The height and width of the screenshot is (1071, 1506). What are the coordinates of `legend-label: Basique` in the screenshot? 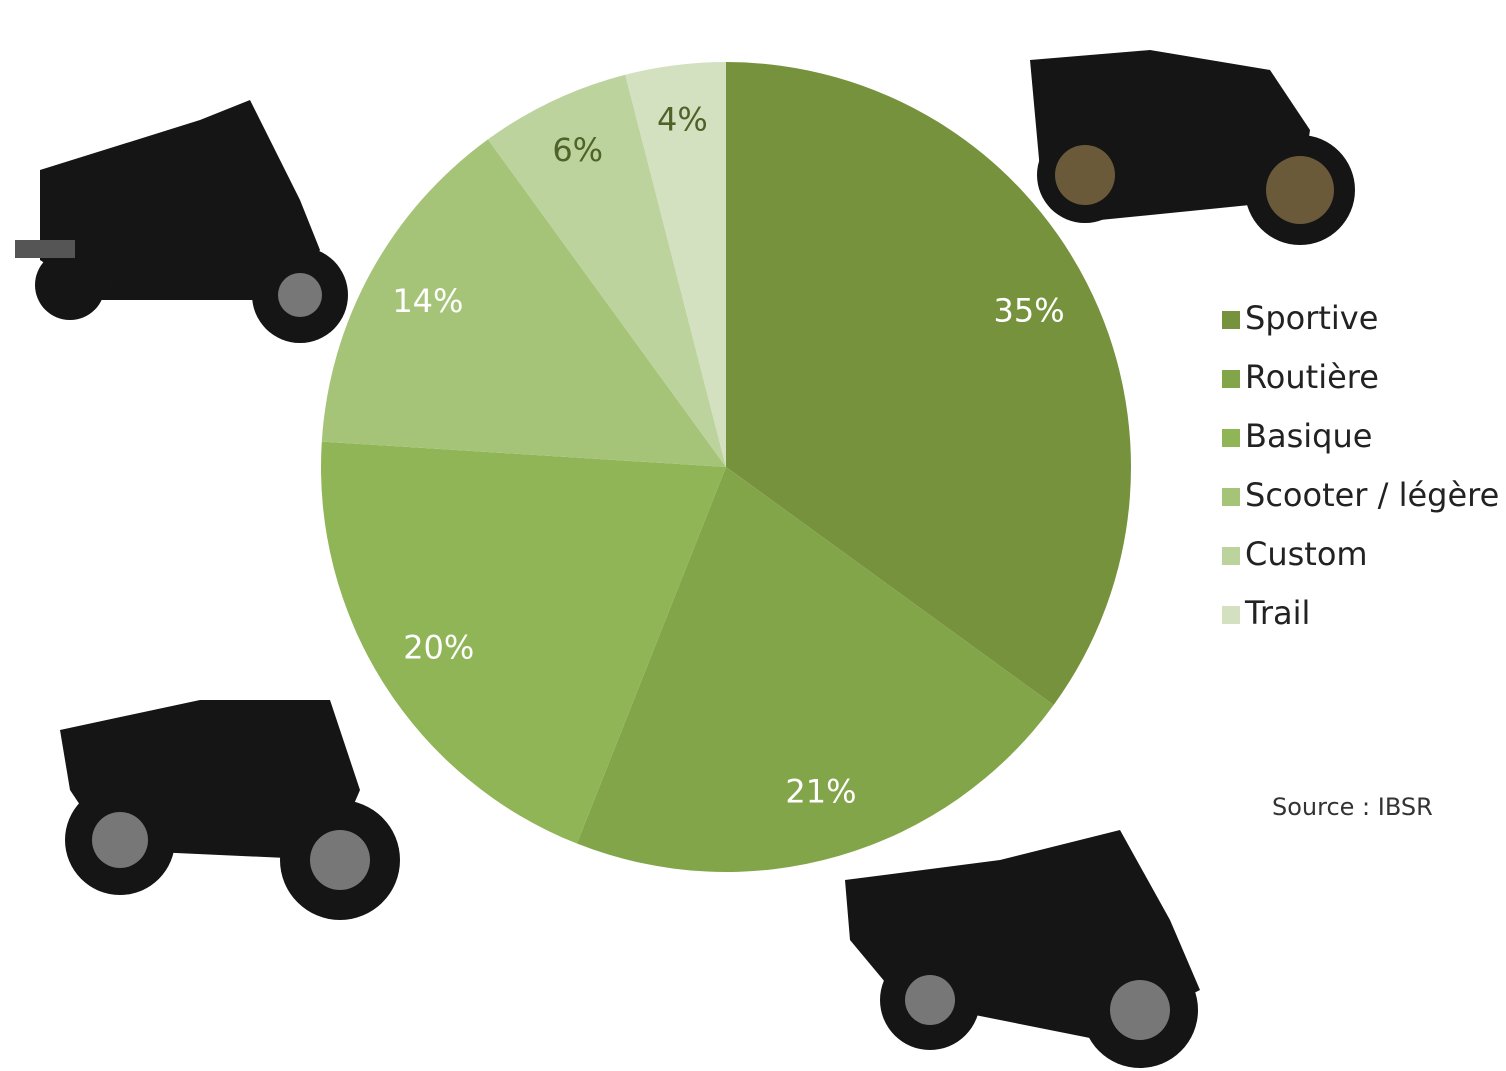 It's located at (1308, 436).